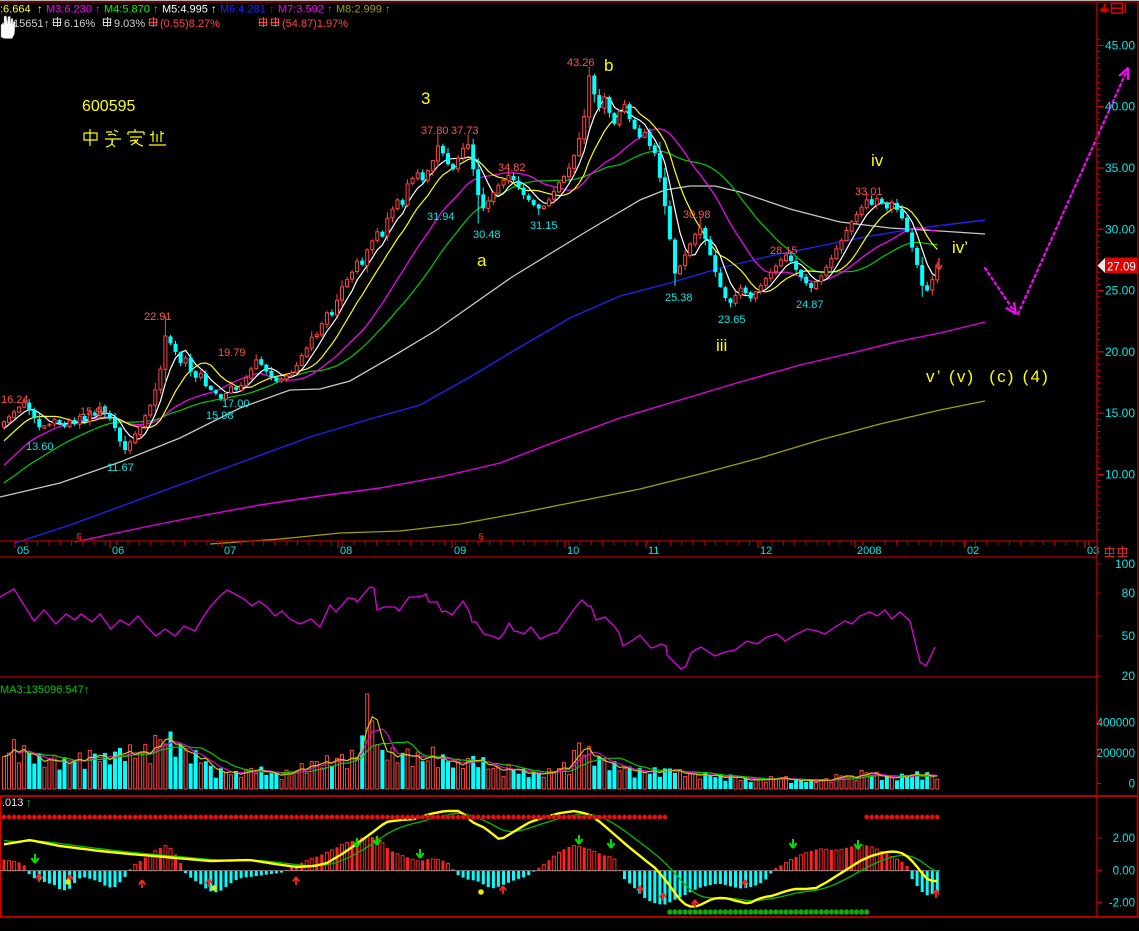 The image size is (1139, 931). What do you see at coordinates (230, 551) in the screenshot?
I see `svg-text: 07` at bounding box center [230, 551].